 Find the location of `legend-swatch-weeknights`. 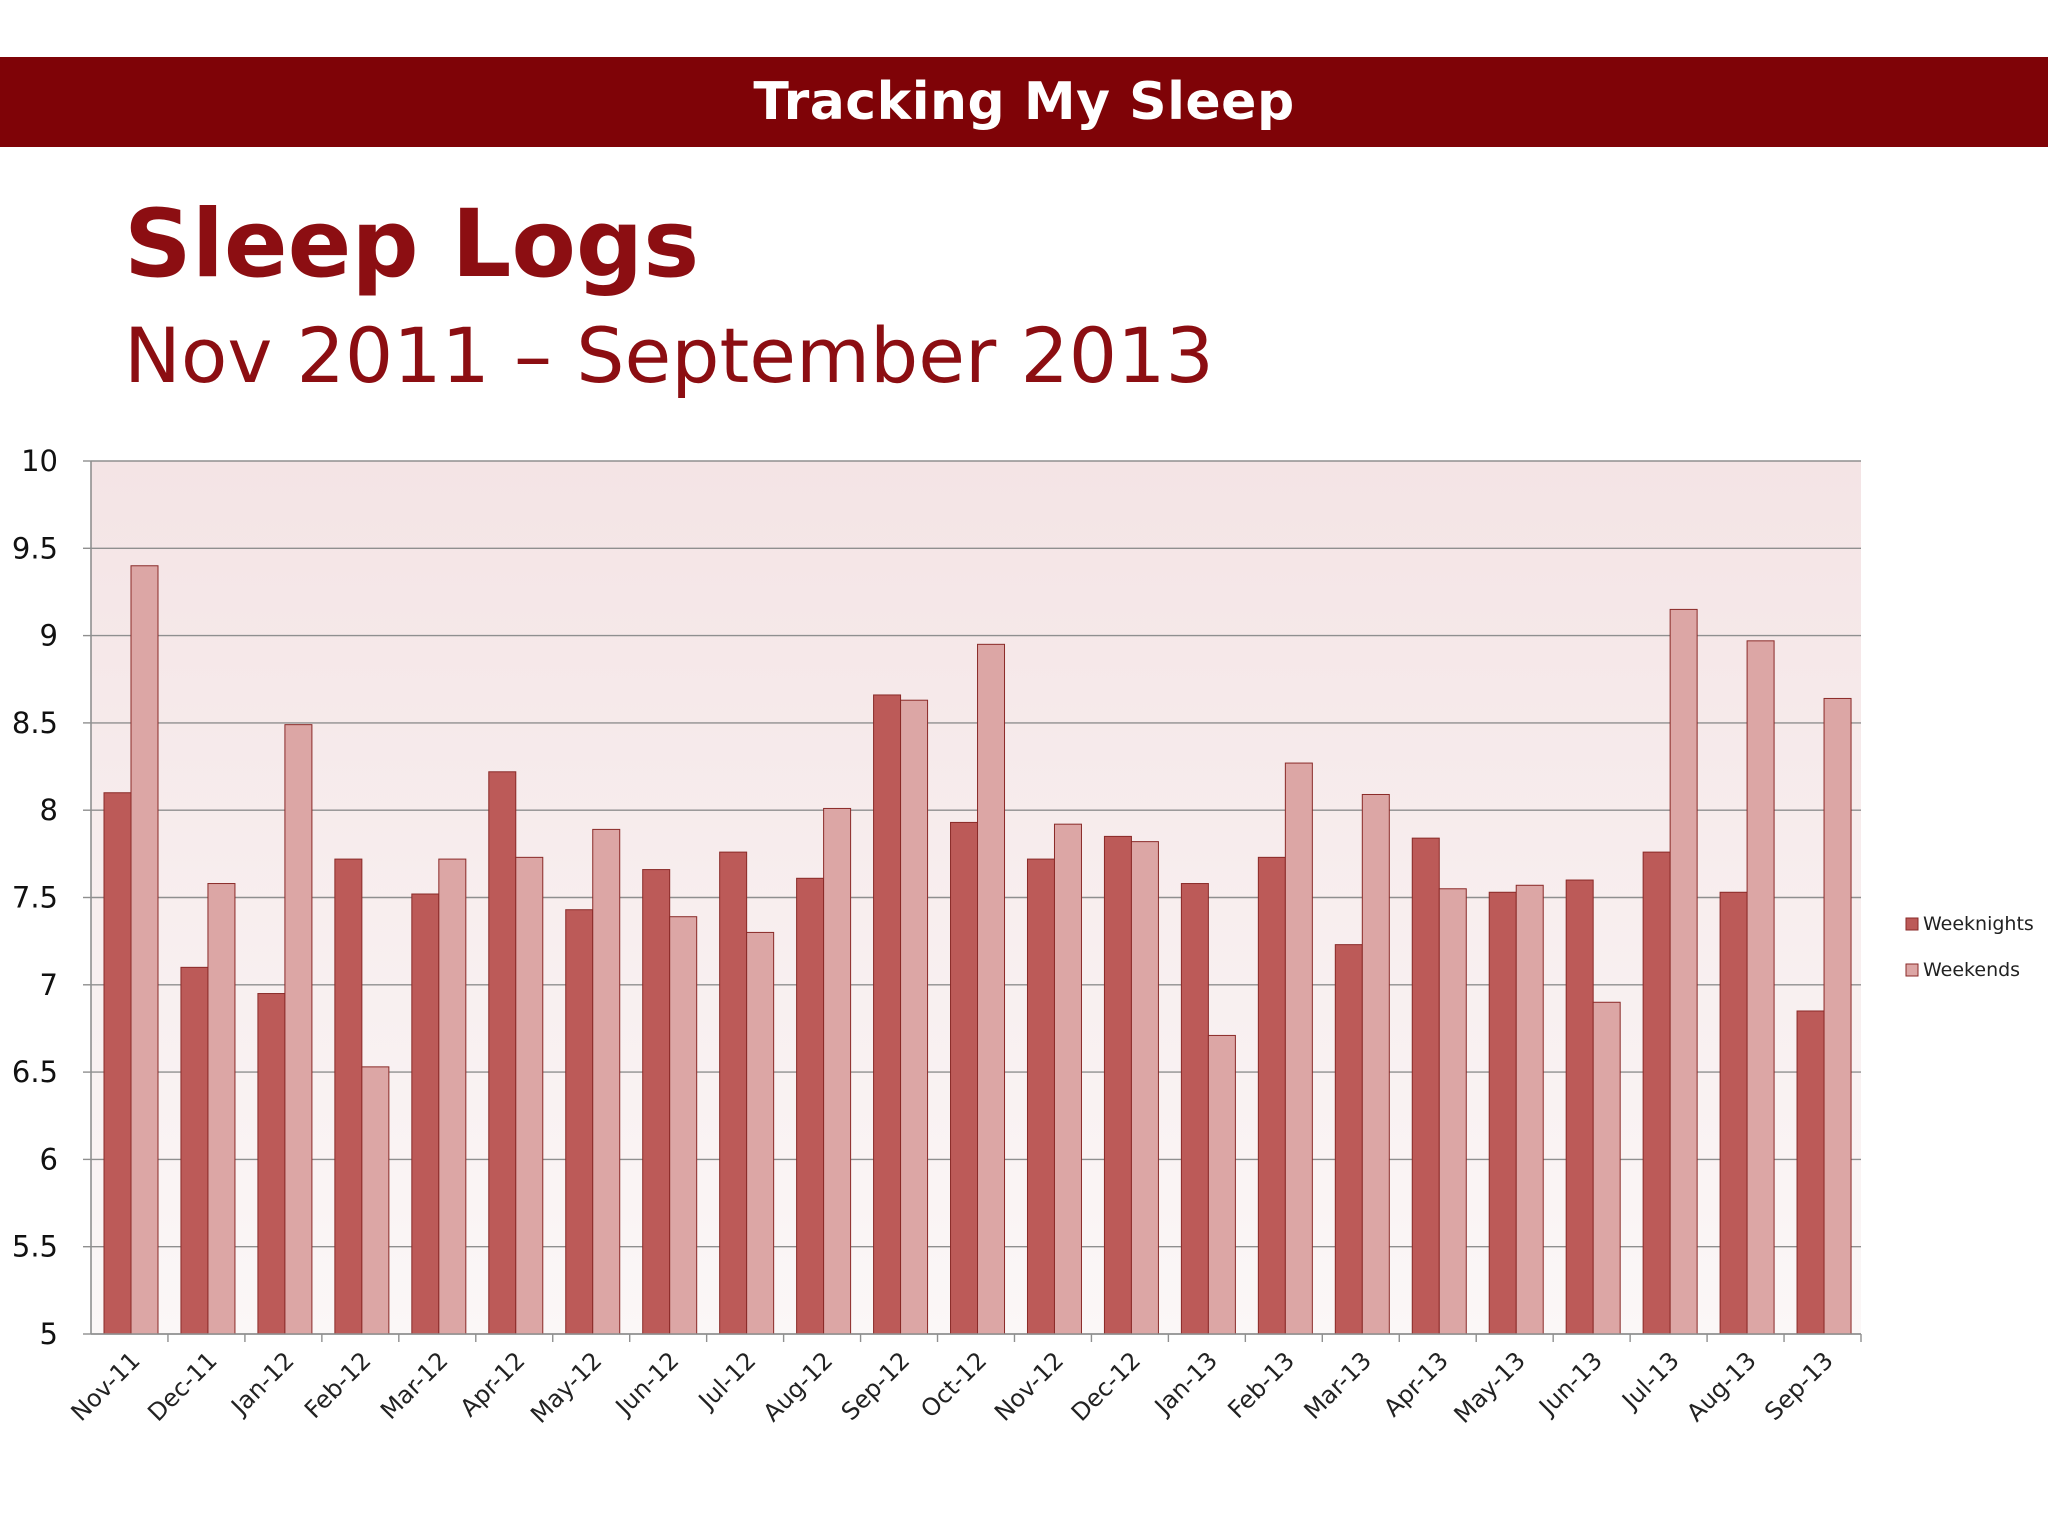

legend-swatch-weeknights is located at coordinates (1912, 924).